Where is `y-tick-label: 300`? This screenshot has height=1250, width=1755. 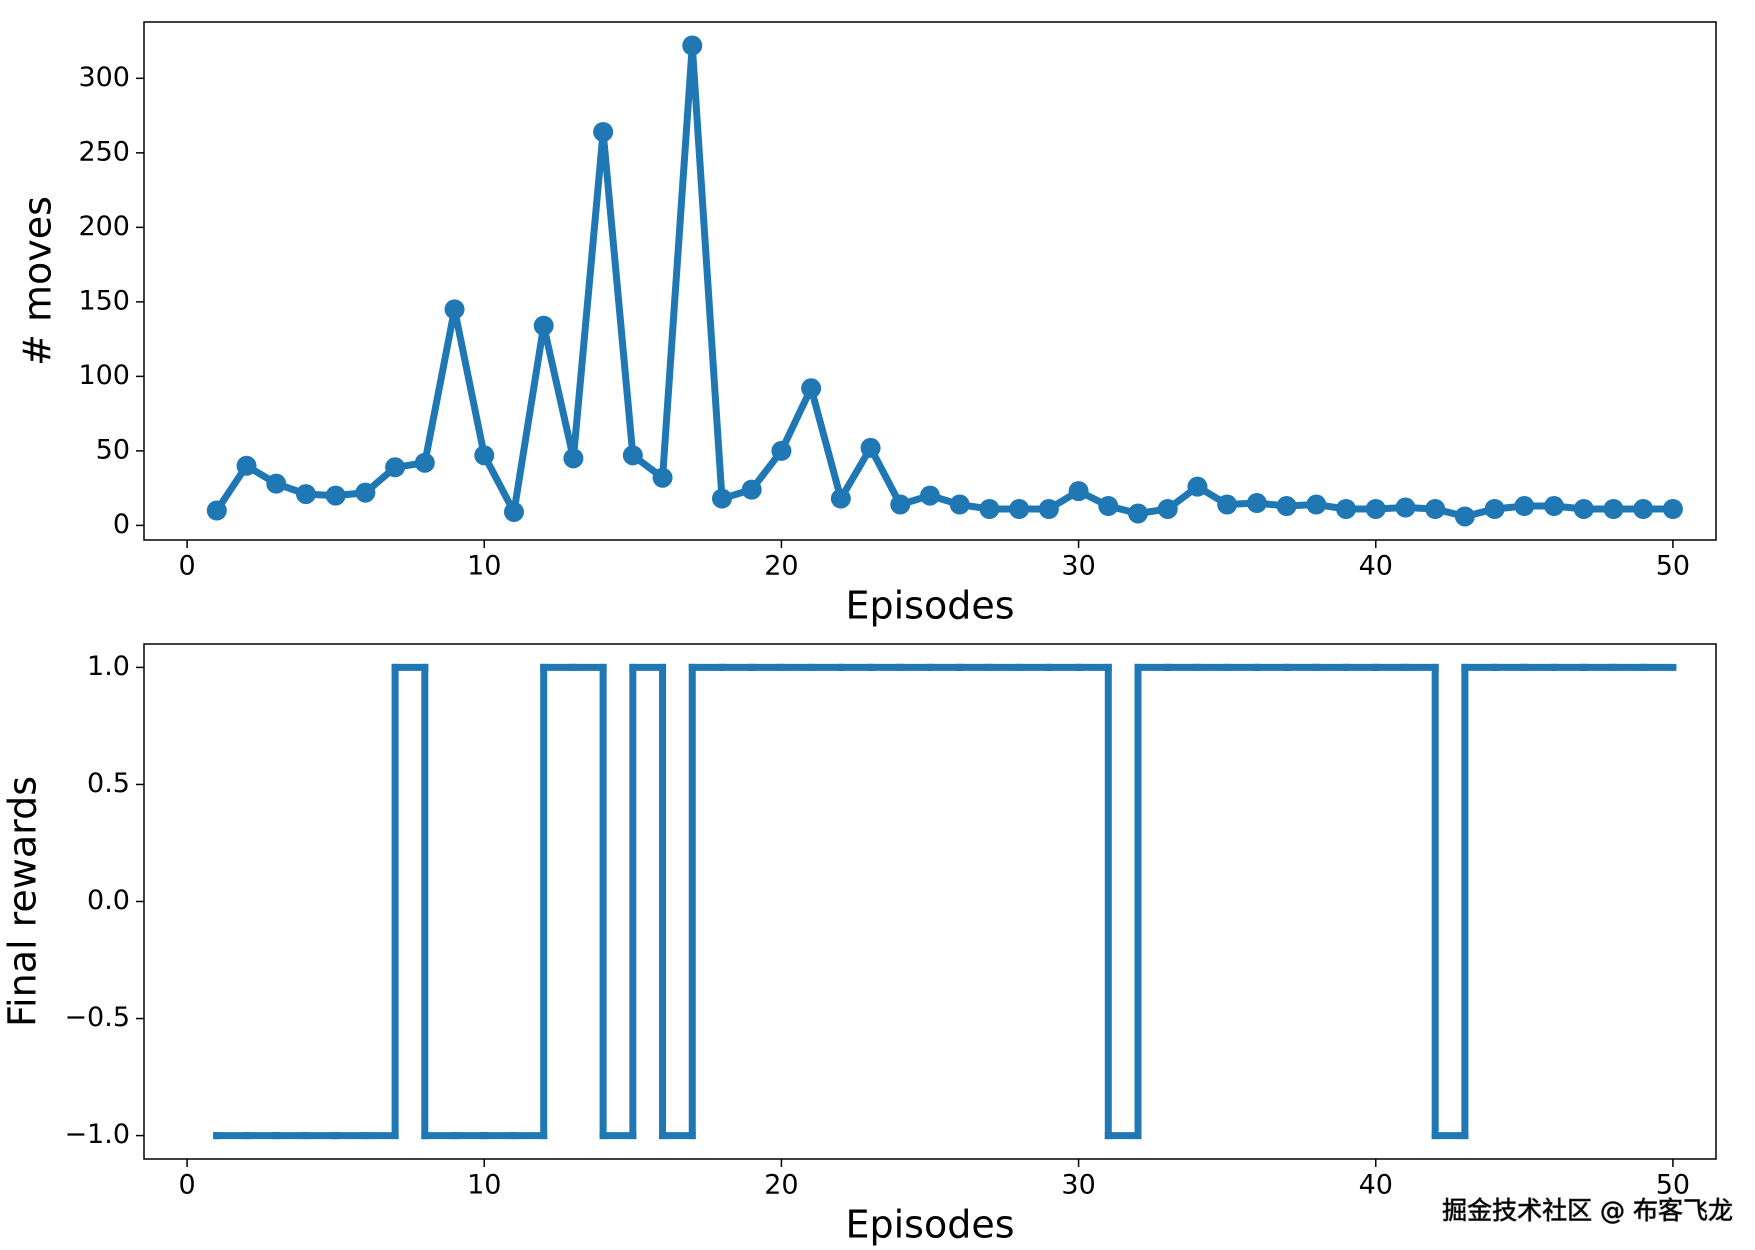
y-tick-label: 300 is located at coordinates (104, 77).